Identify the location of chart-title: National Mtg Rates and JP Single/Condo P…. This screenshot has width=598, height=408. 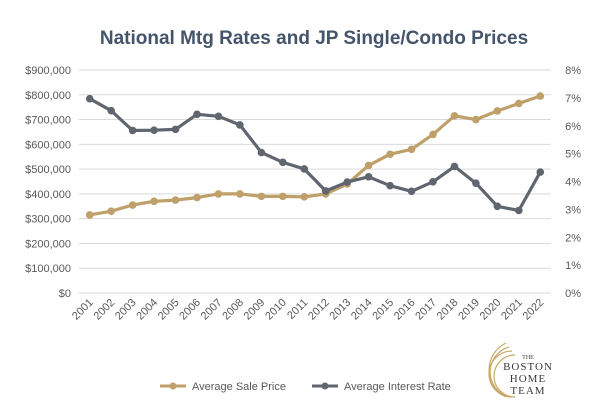
(314, 38).